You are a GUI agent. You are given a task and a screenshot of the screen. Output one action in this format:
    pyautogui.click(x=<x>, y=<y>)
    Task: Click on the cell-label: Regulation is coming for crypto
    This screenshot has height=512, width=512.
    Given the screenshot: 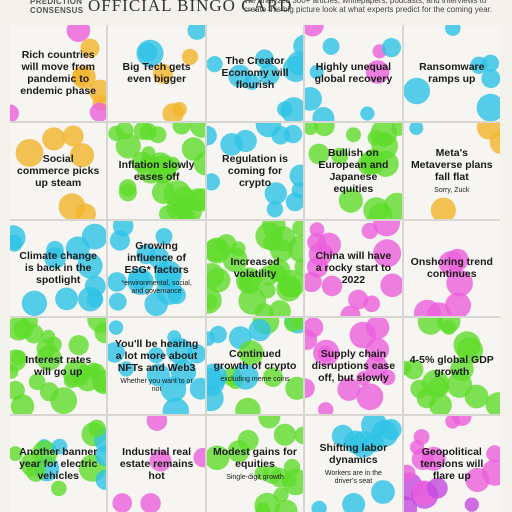 What is the action you would take?
    pyautogui.click(x=255, y=170)
    